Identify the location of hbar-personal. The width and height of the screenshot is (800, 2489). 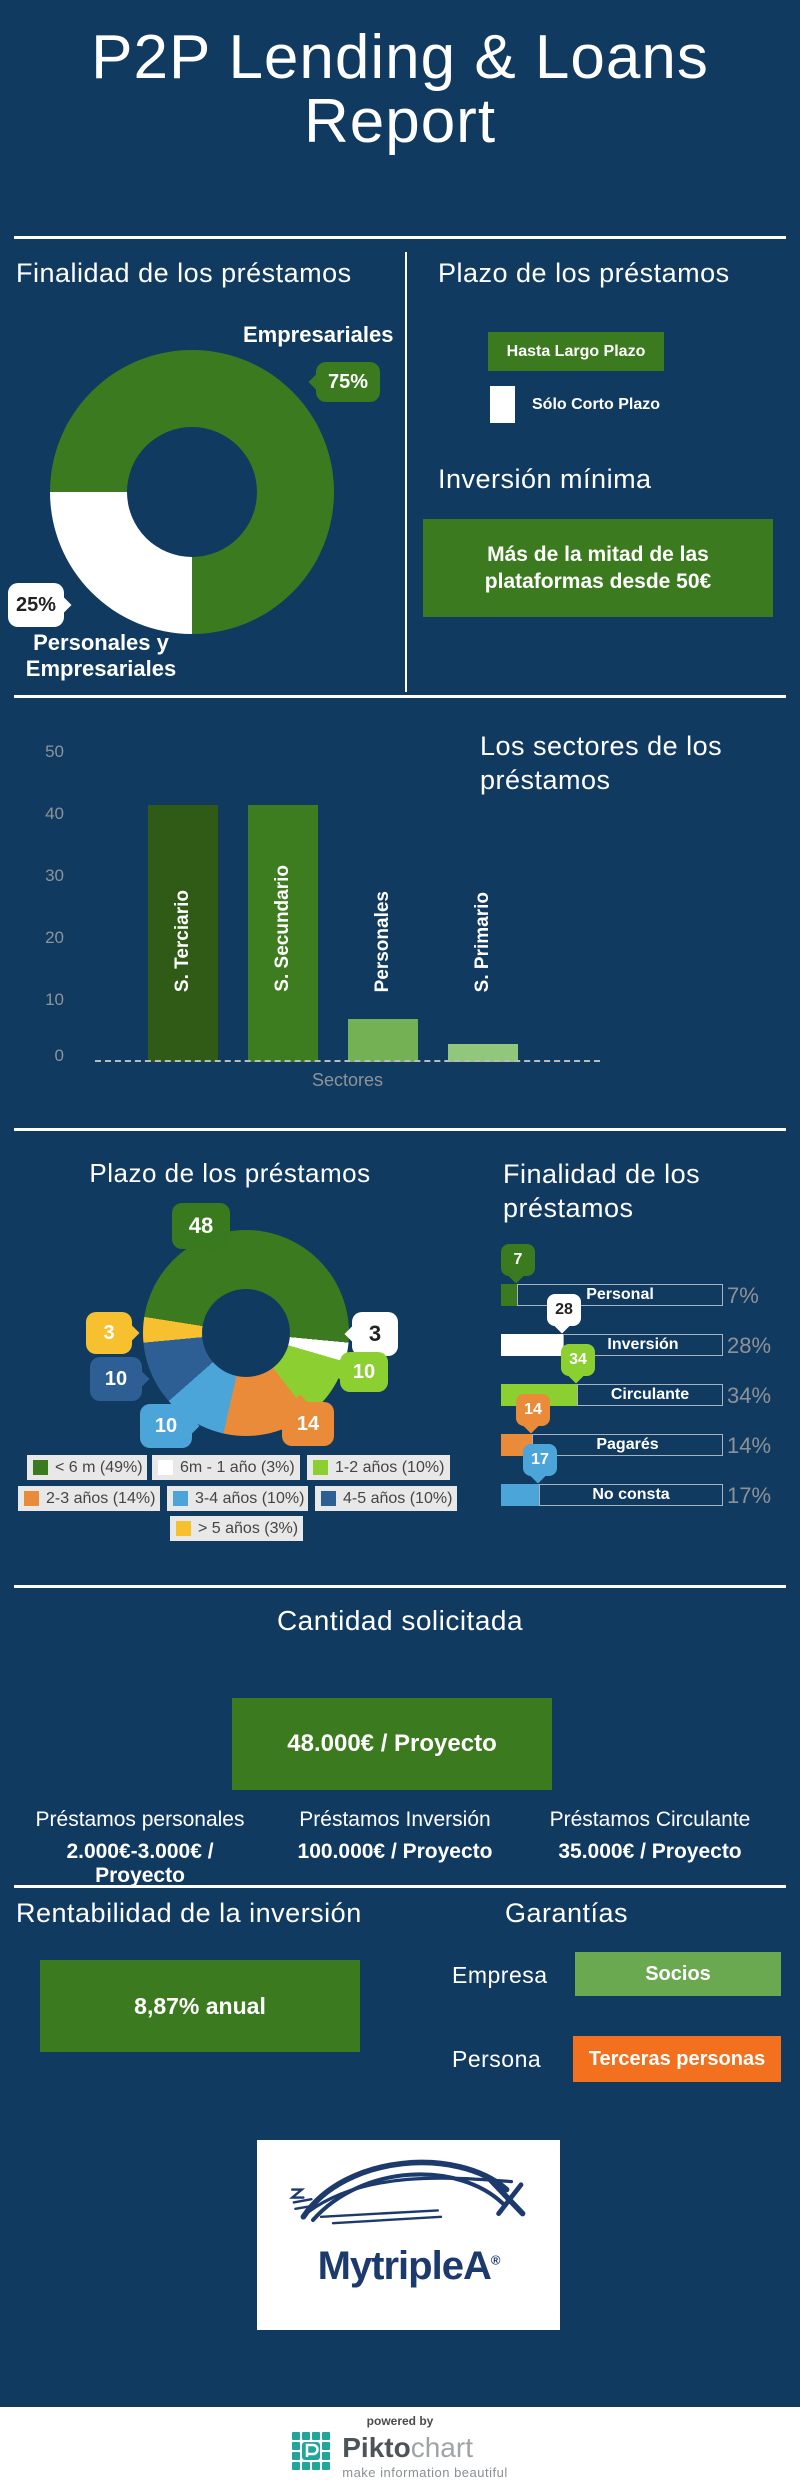
(509, 1295).